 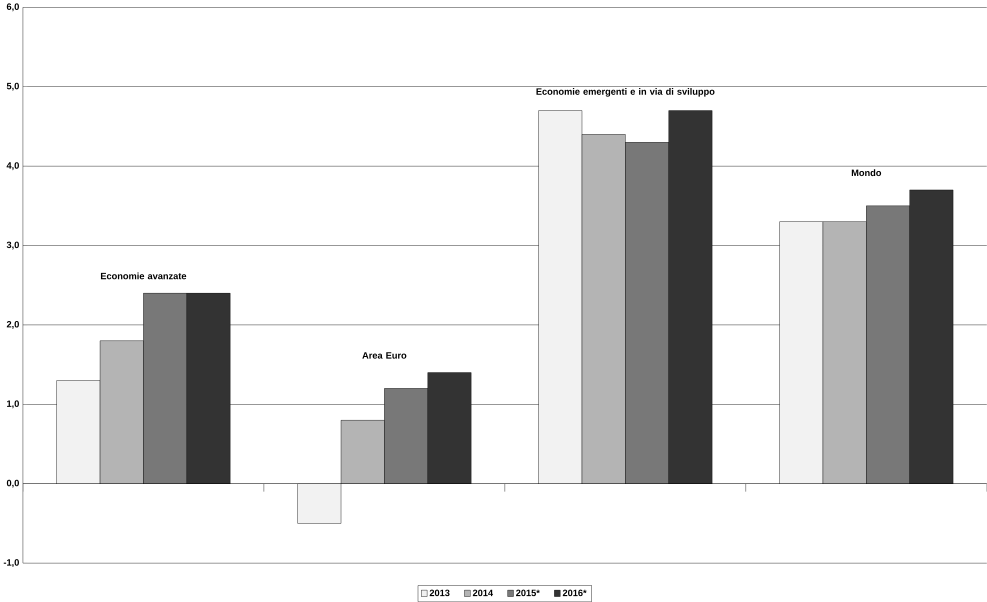 What do you see at coordinates (625, 92) in the screenshot?
I see `x-tick-label: Economie emergenti e in via di sviluppo` at bounding box center [625, 92].